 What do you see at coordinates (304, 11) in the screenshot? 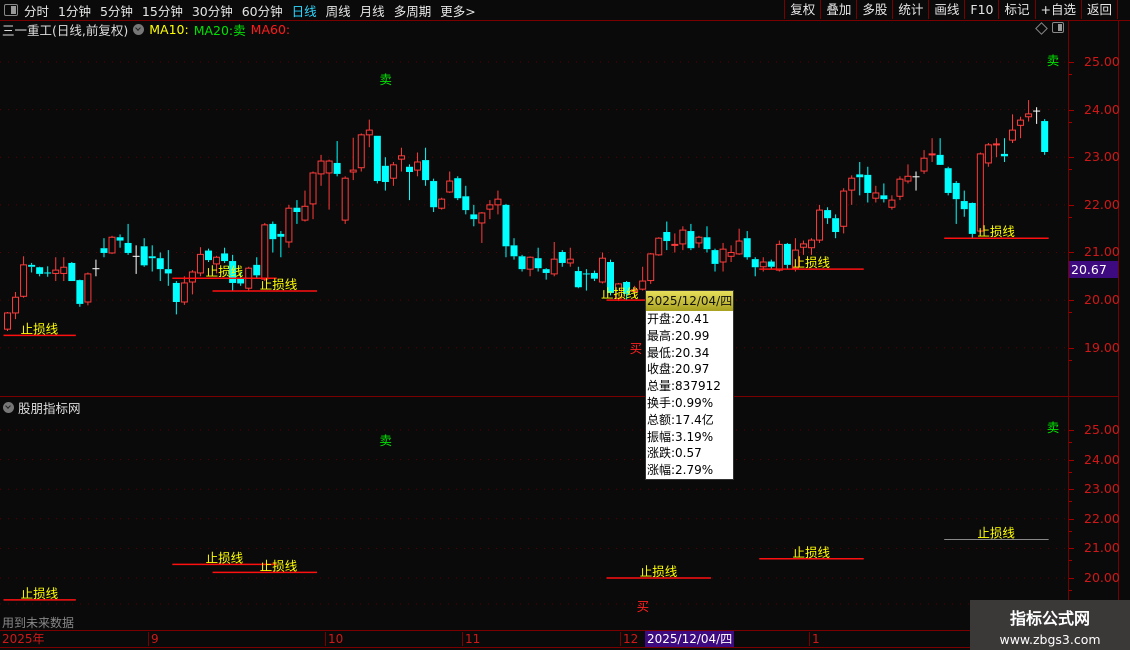
I see `period-tab: 日线` at bounding box center [304, 11].